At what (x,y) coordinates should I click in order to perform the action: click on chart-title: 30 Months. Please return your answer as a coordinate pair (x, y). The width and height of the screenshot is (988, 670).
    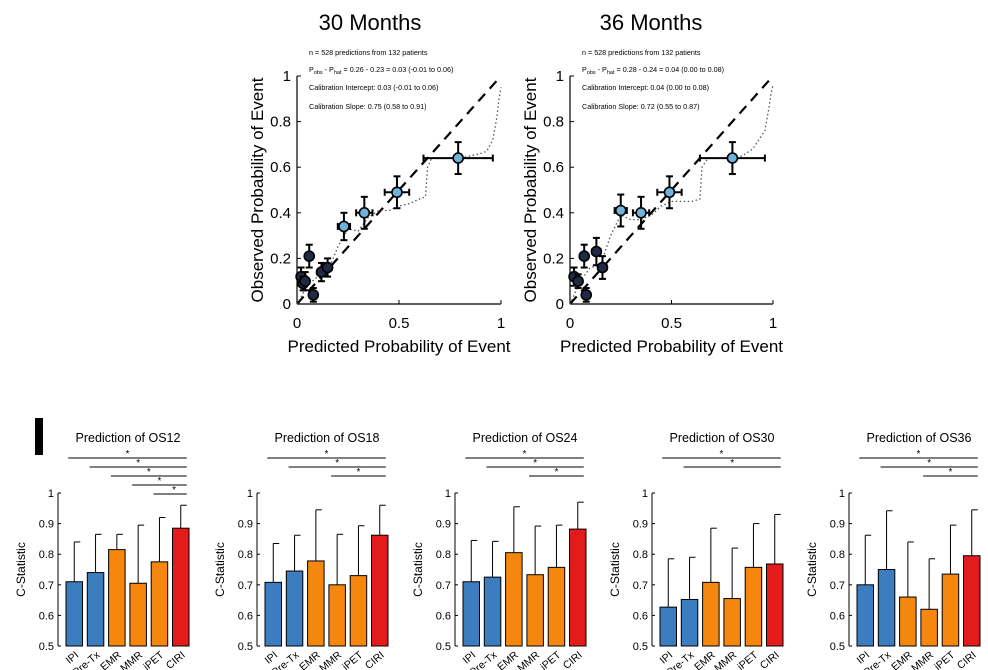
    Looking at the image, I should click on (370, 22).